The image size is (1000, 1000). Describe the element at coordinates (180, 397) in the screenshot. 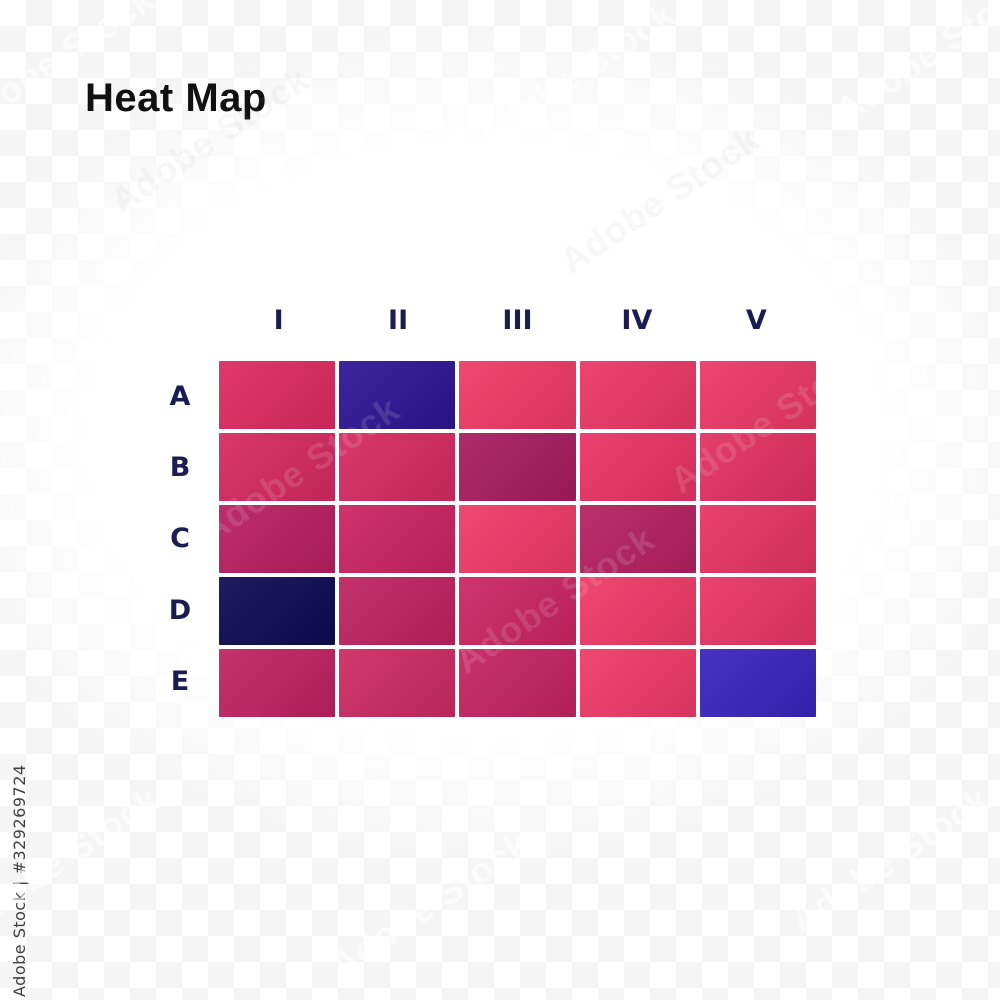

I see `row-label-a: A` at that location.